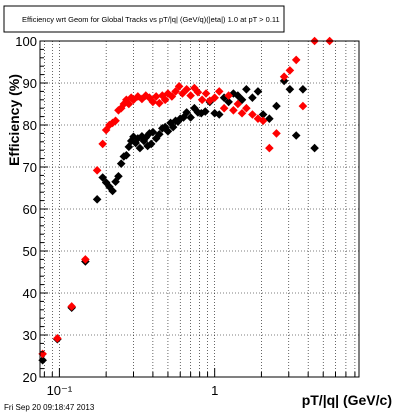 The width and height of the screenshot is (400, 414). I want to click on y-tick-label: 90, so click(30, 83).